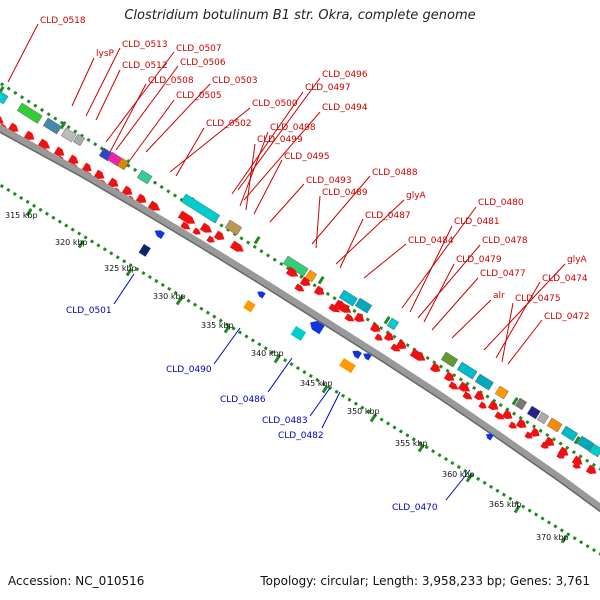  I want to click on gene-label: CLD_0496, so click(345, 75).